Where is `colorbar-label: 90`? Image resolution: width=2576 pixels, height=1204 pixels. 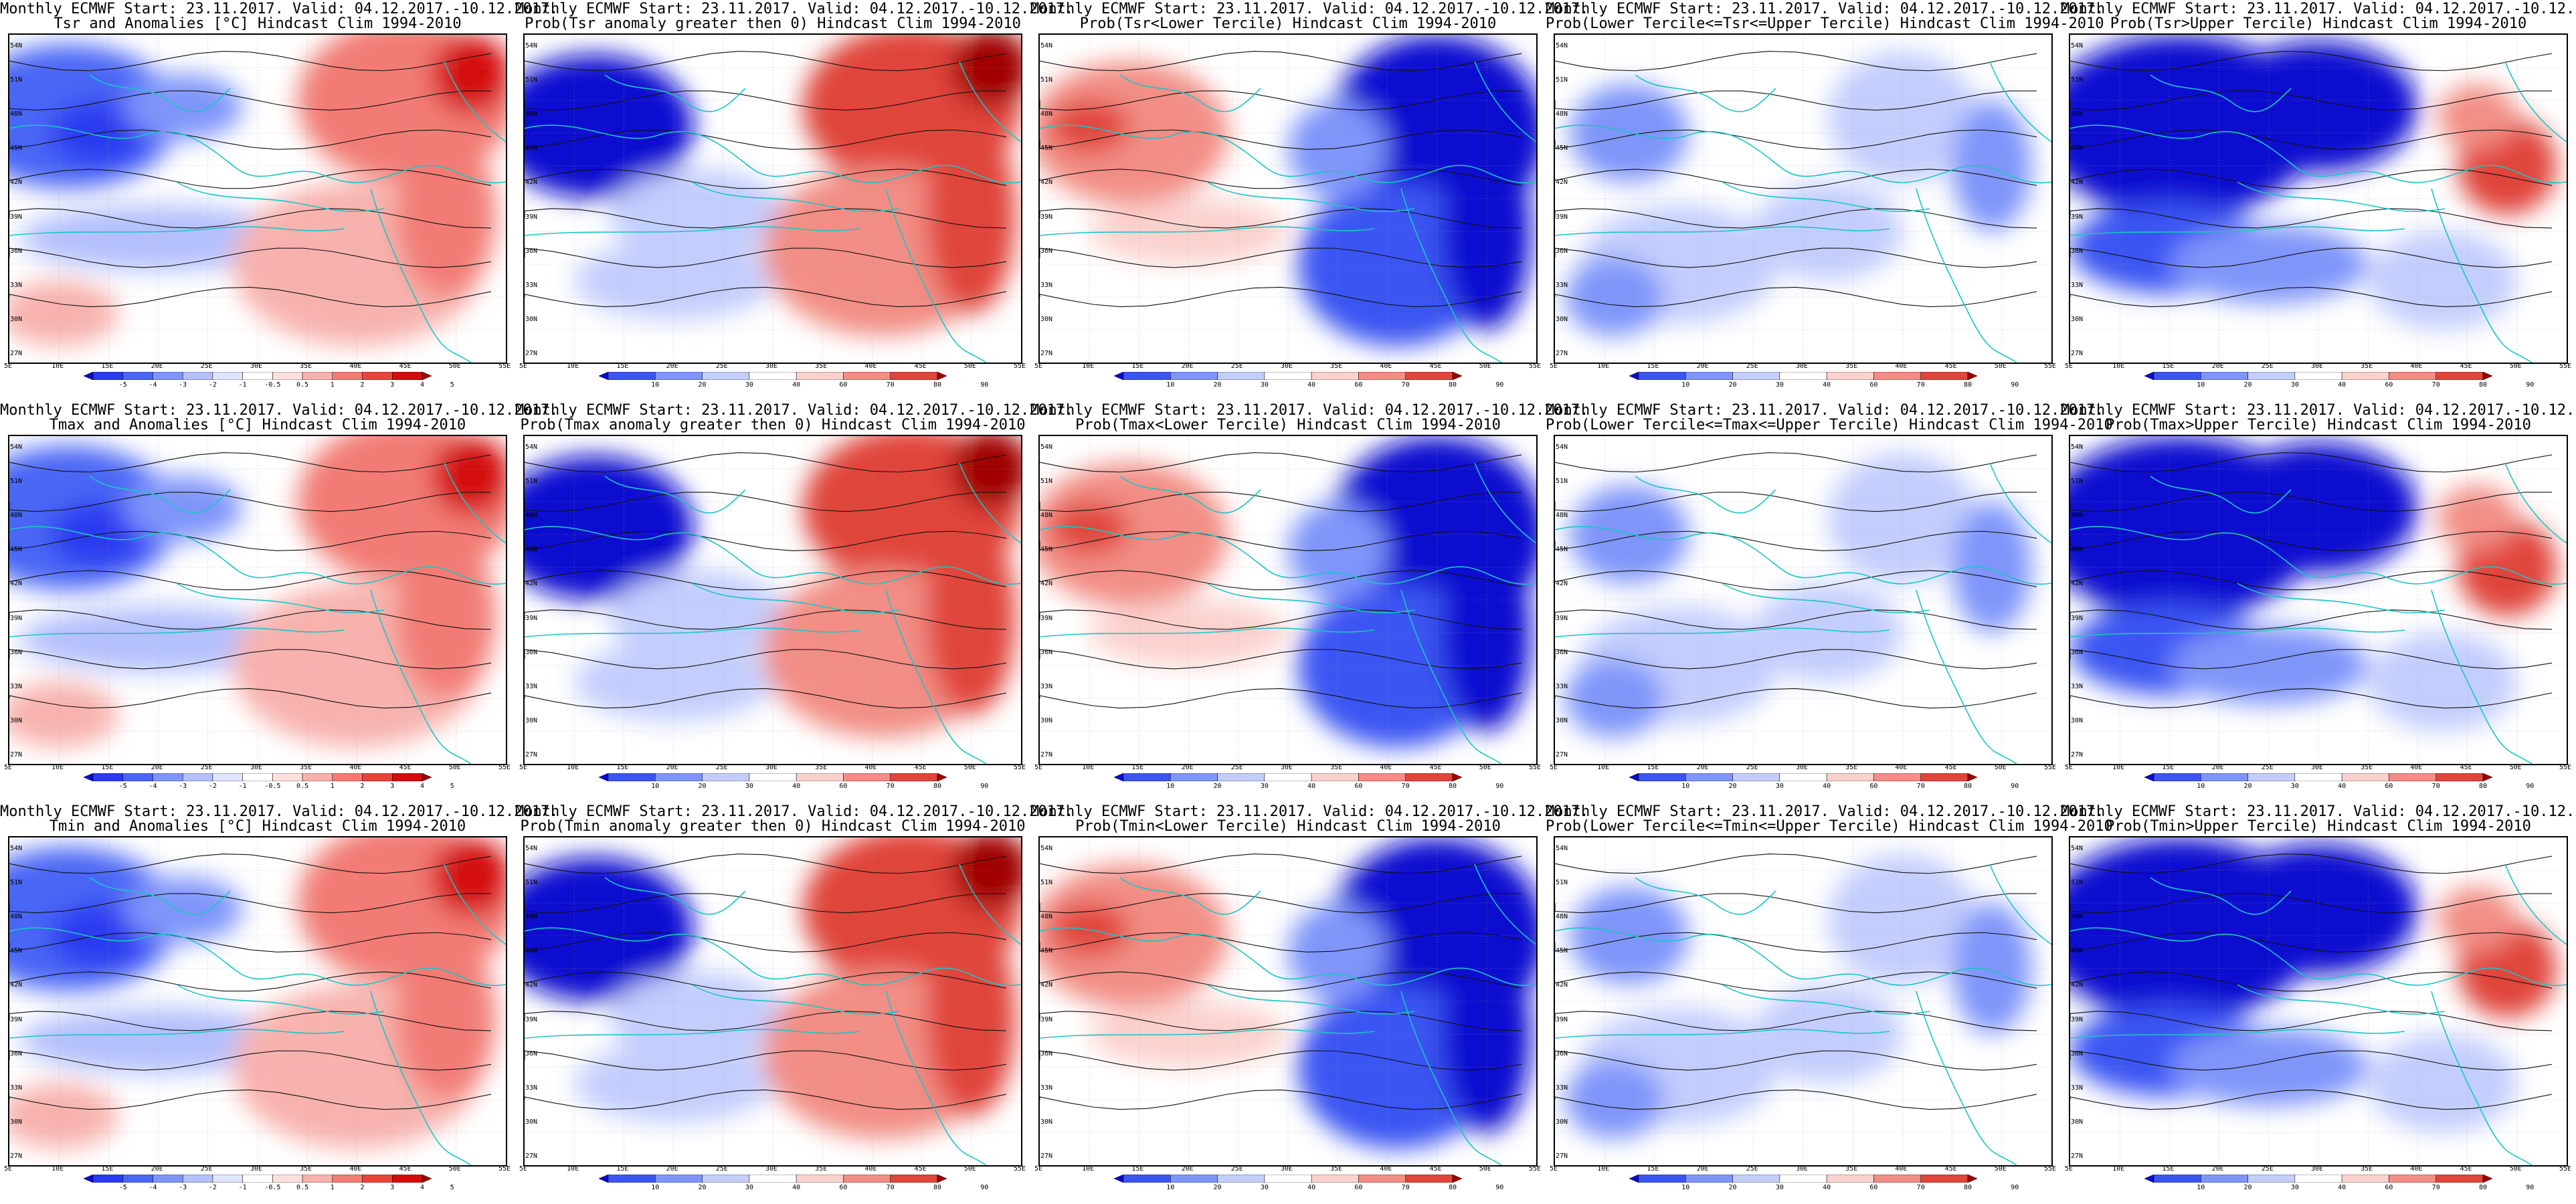
colorbar-label: 90 is located at coordinates (2015, 385).